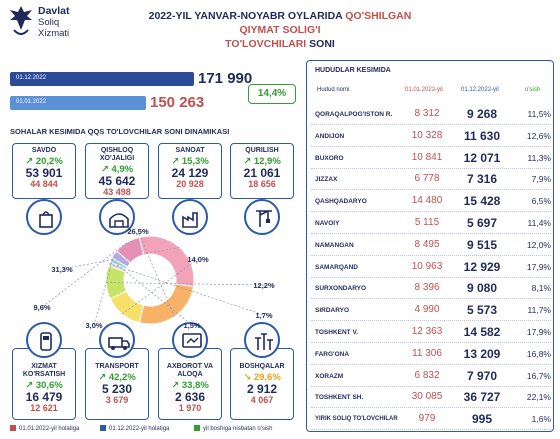 The width and height of the screenshot is (560, 439). Describe the element at coordinates (272, 94) in the screenshot. I see `summary-growth-badge: 14,4%` at that location.